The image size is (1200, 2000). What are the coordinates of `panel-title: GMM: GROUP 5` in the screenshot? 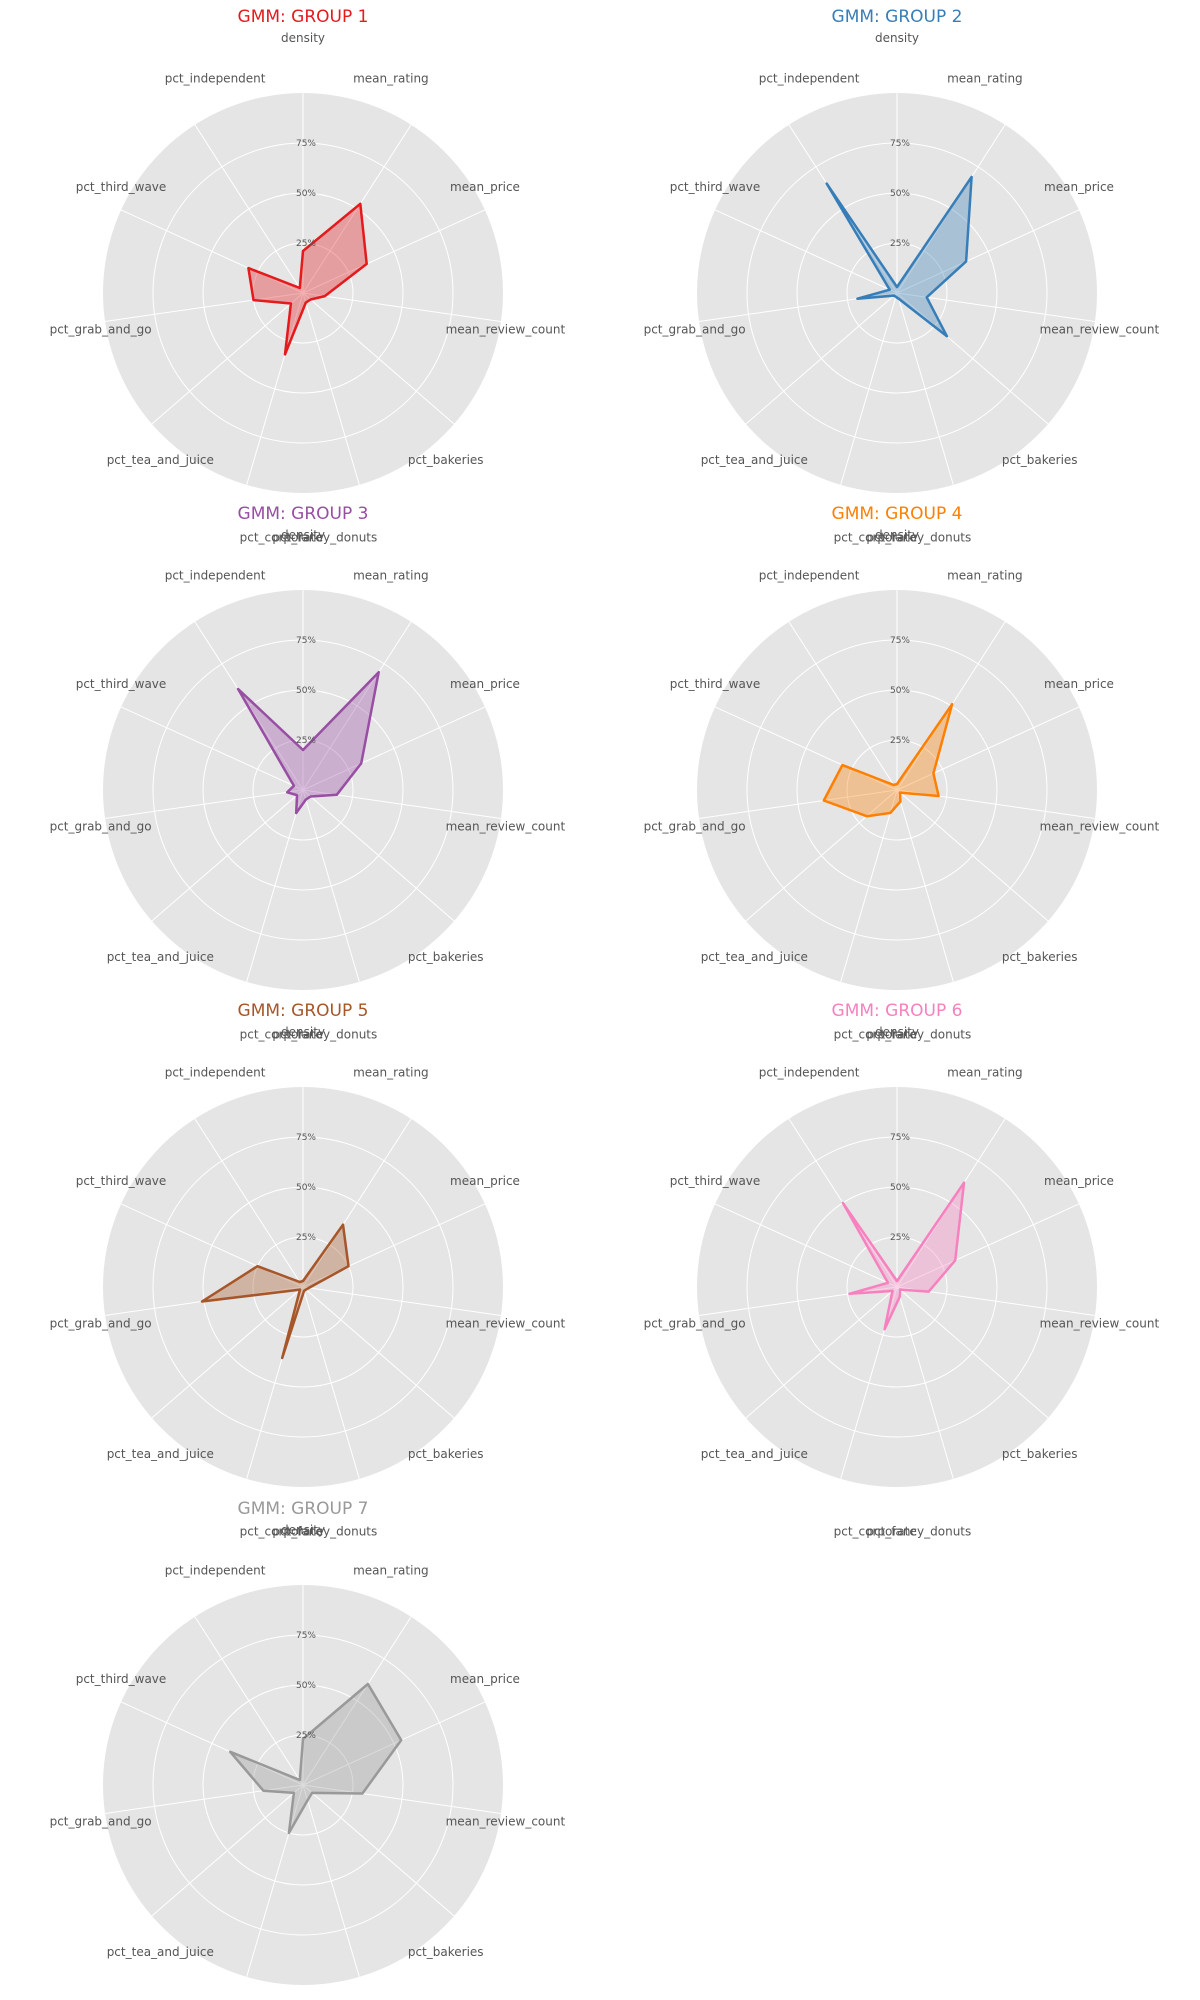 It's located at (303, 1011).